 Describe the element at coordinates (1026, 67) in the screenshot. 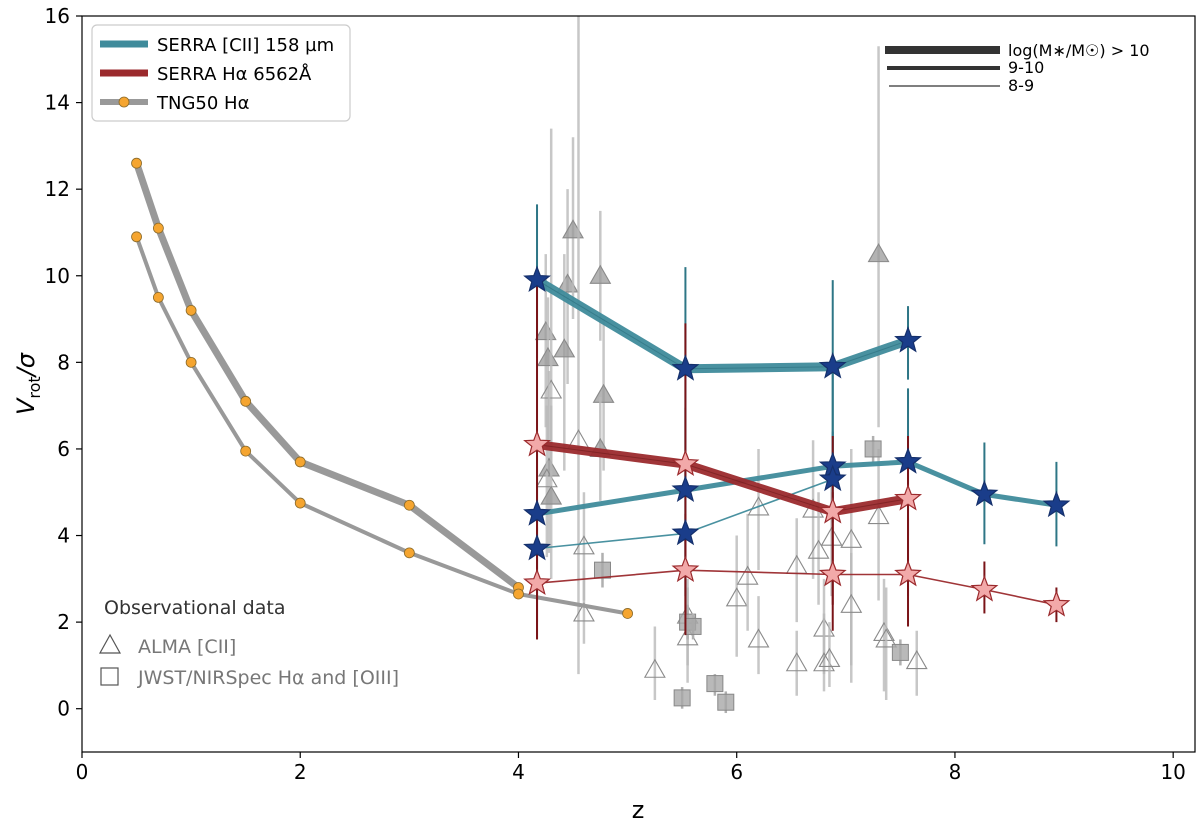

I see `mass-legend-mid-label: 9-10` at that location.